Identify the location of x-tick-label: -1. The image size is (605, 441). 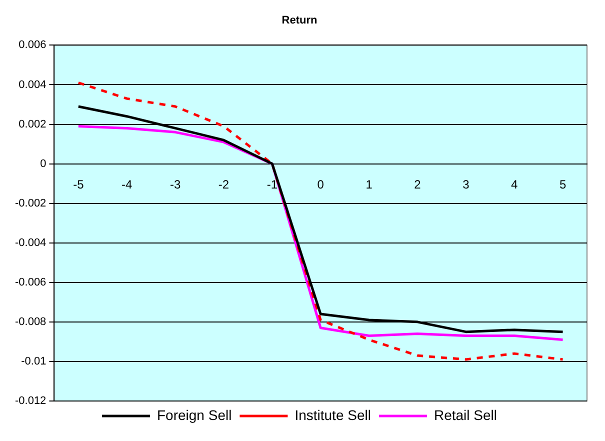
(272, 184).